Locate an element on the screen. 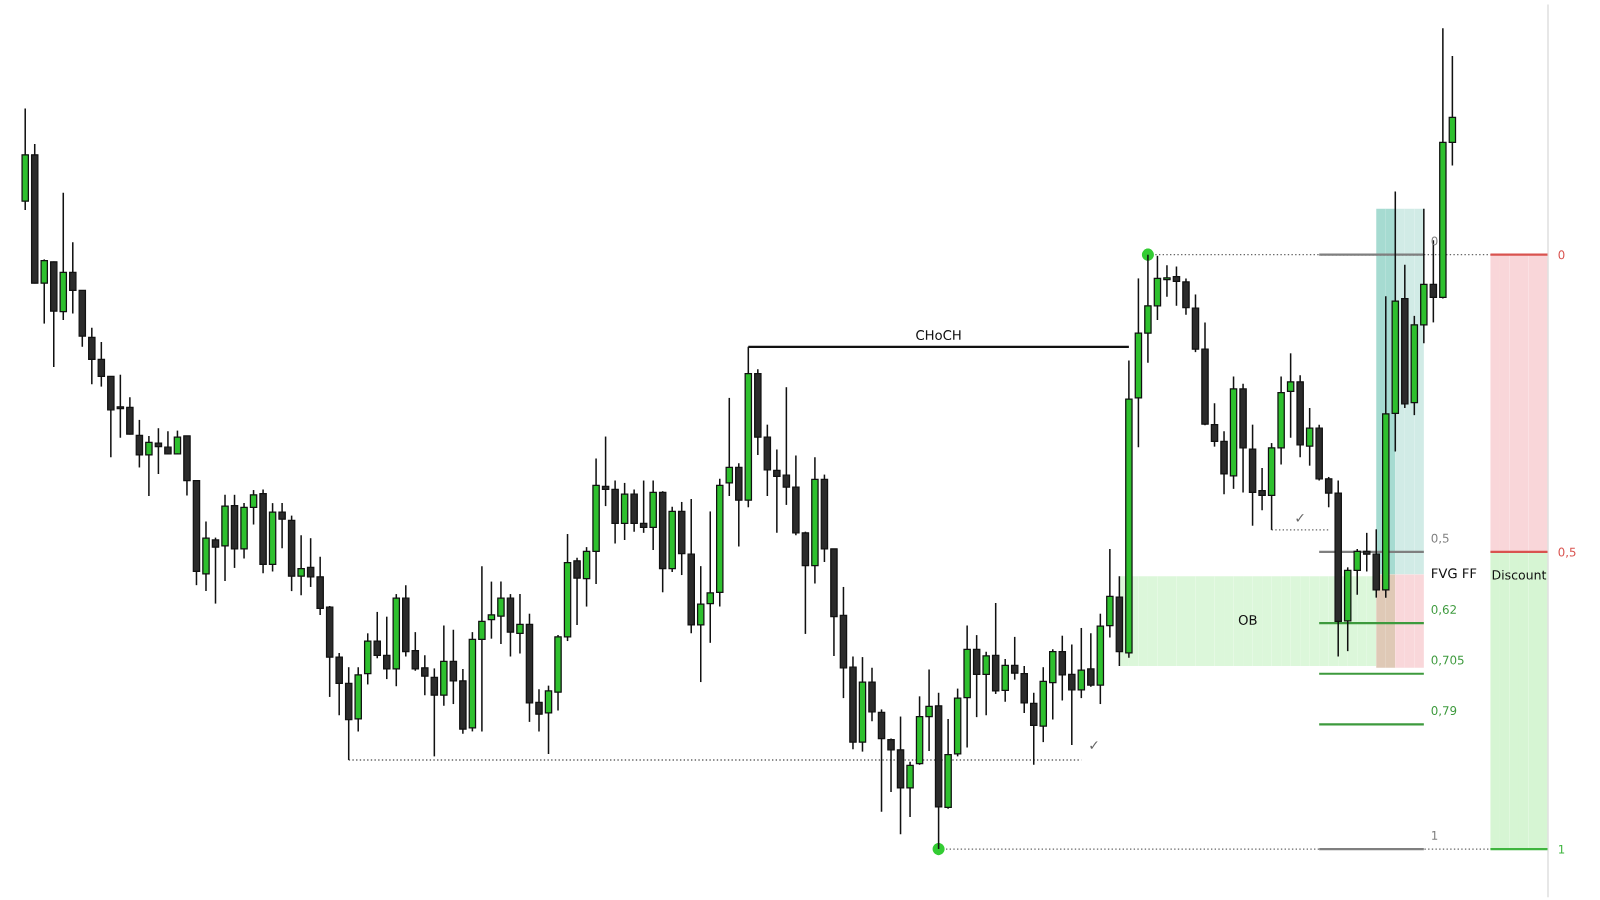 The height and width of the screenshot is (900, 1600). series-label: FVG FF is located at coordinates (1454, 573).